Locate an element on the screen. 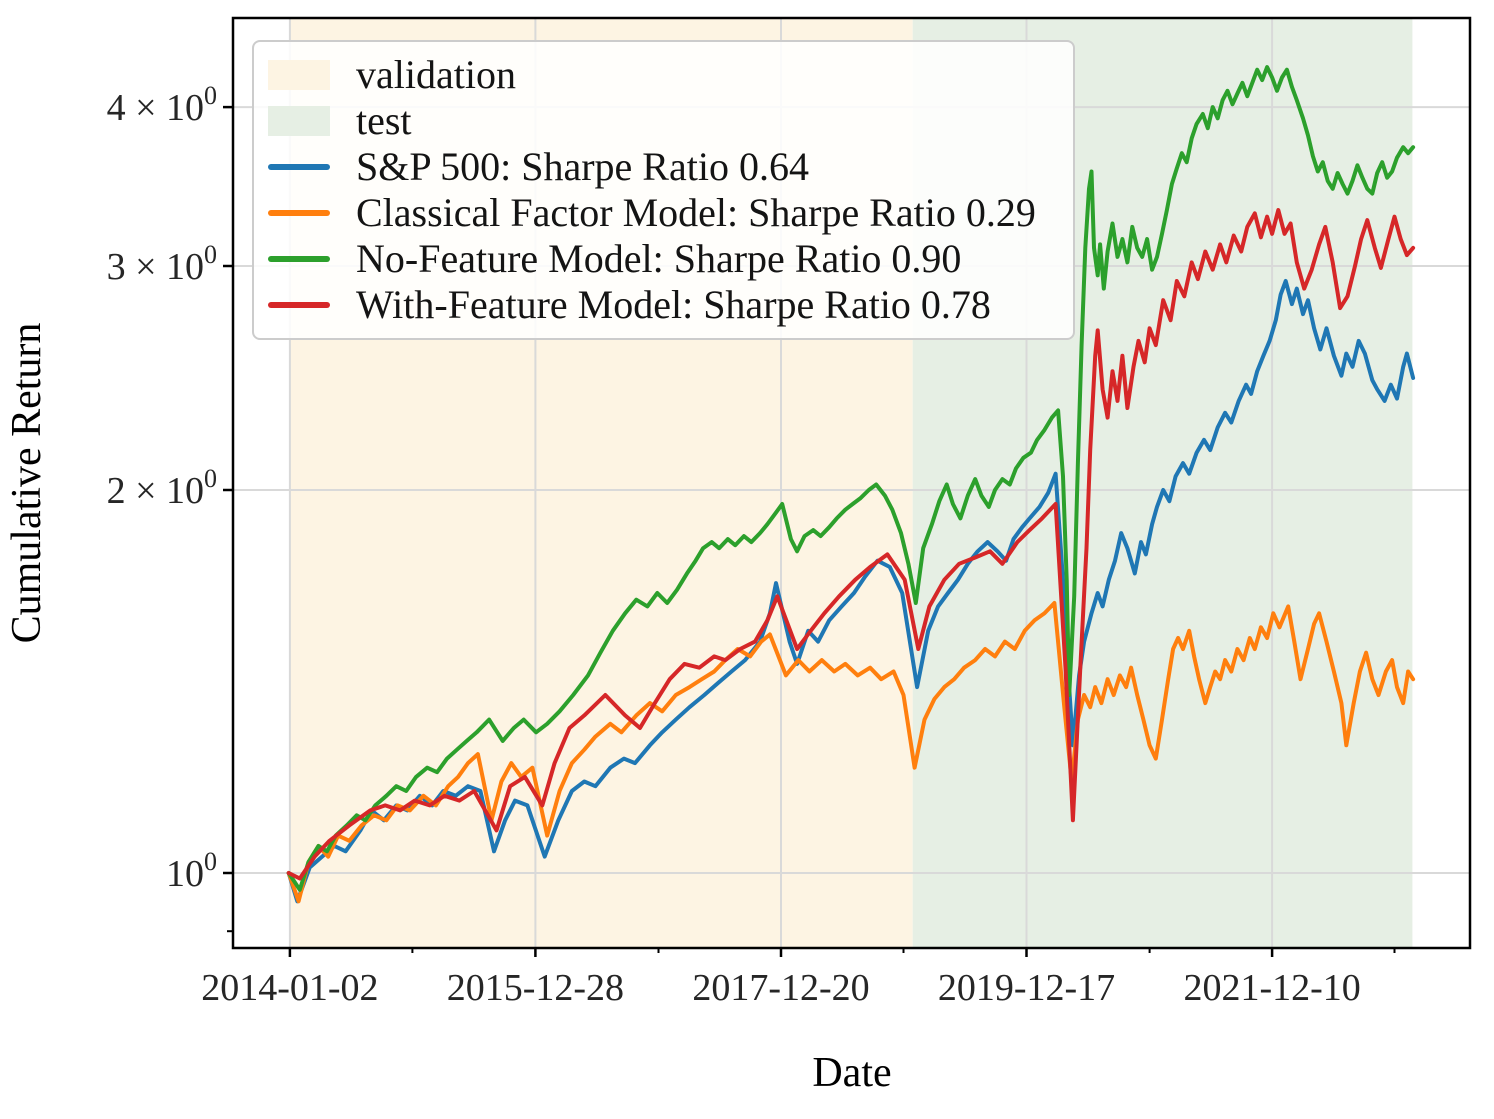 The width and height of the screenshot is (1494, 1119). legend-label: test is located at coordinates (384, 120).